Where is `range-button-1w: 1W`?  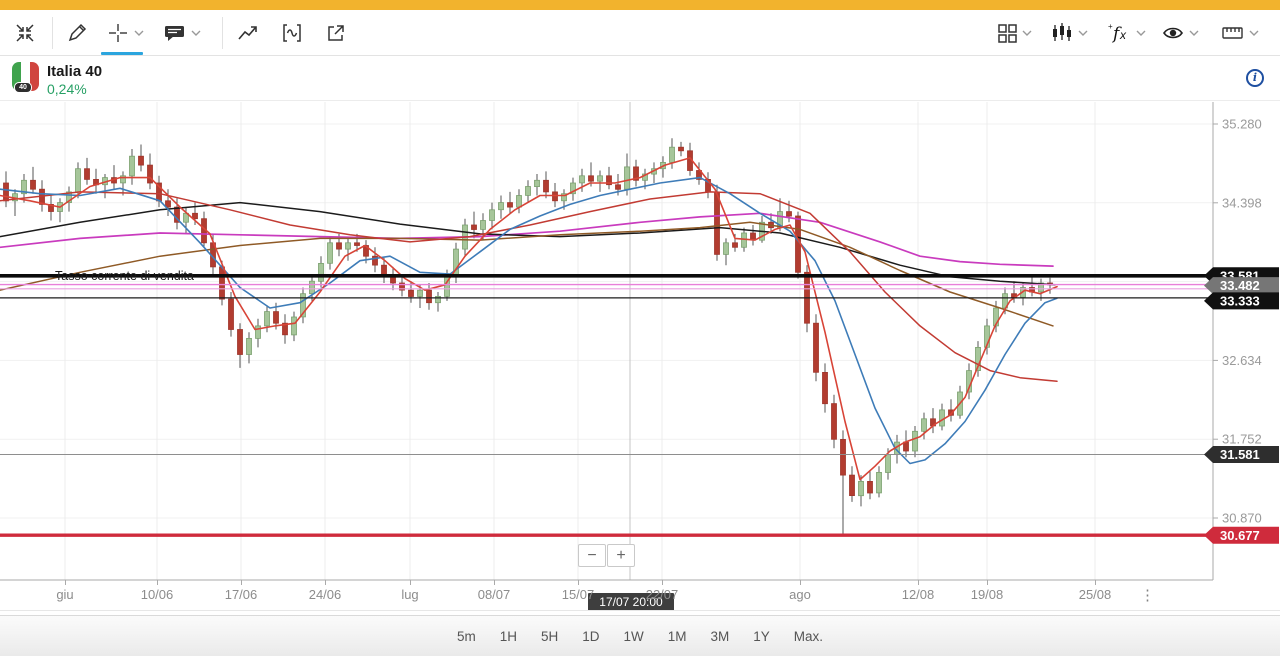 range-button-1w: 1W is located at coordinates (634, 636).